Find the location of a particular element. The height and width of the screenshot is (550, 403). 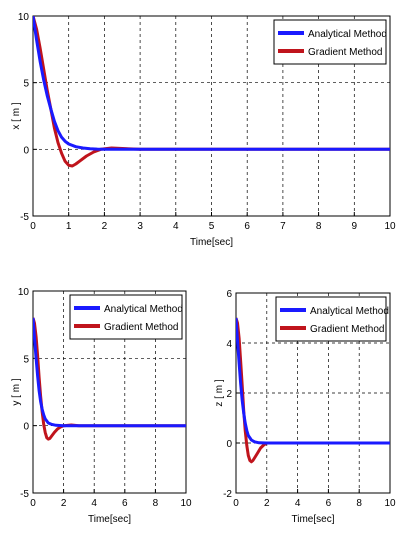

y-tick-label: 4 is located at coordinates (229, 344).